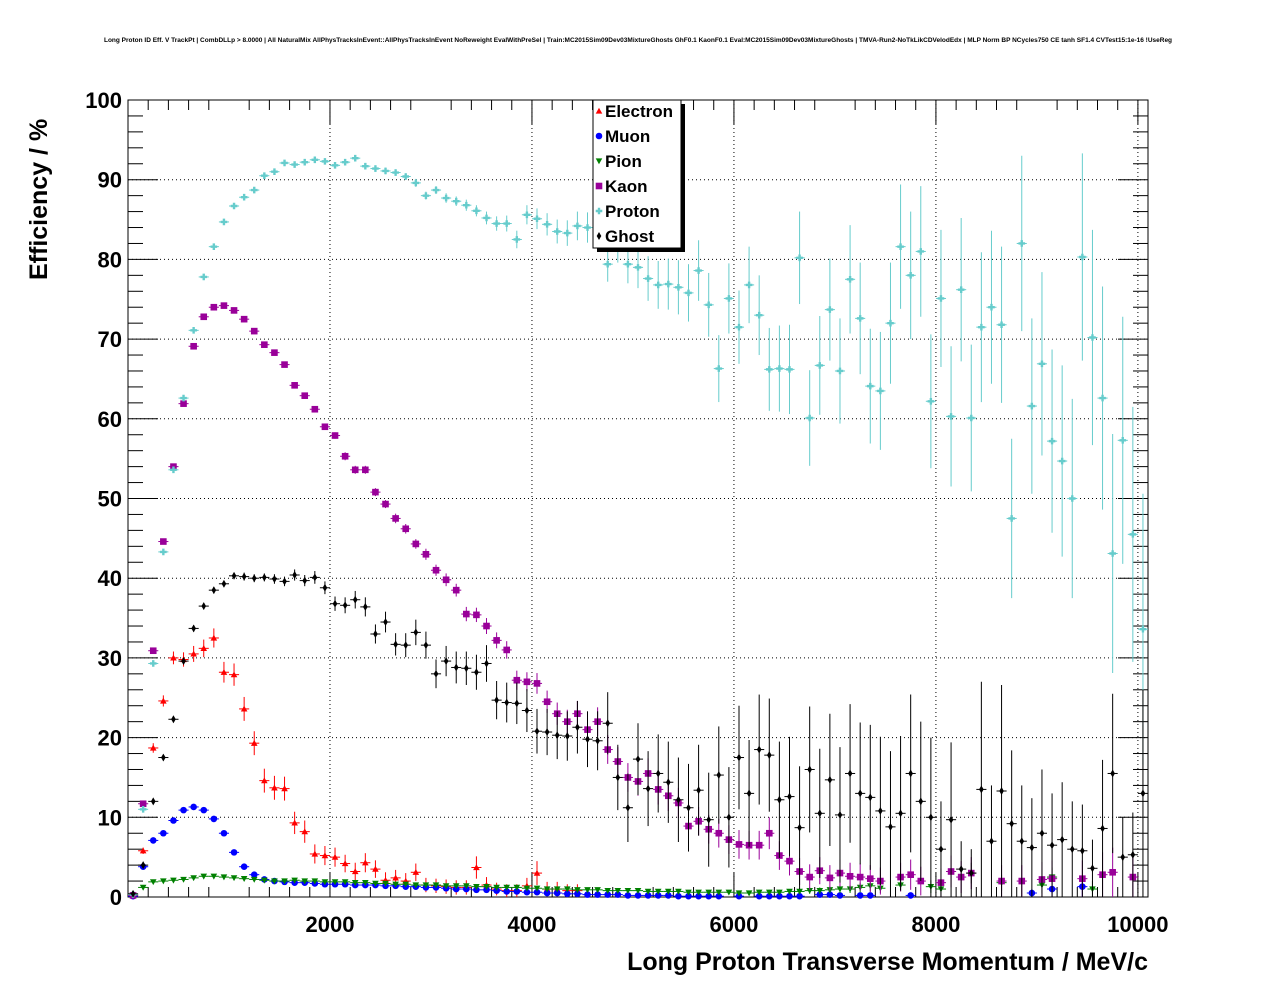 The width and height of the screenshot is (1276, 996). Describe the element at coordinates (110, 738) in the screenshot. I see `y-tick-label: 20` at that location.